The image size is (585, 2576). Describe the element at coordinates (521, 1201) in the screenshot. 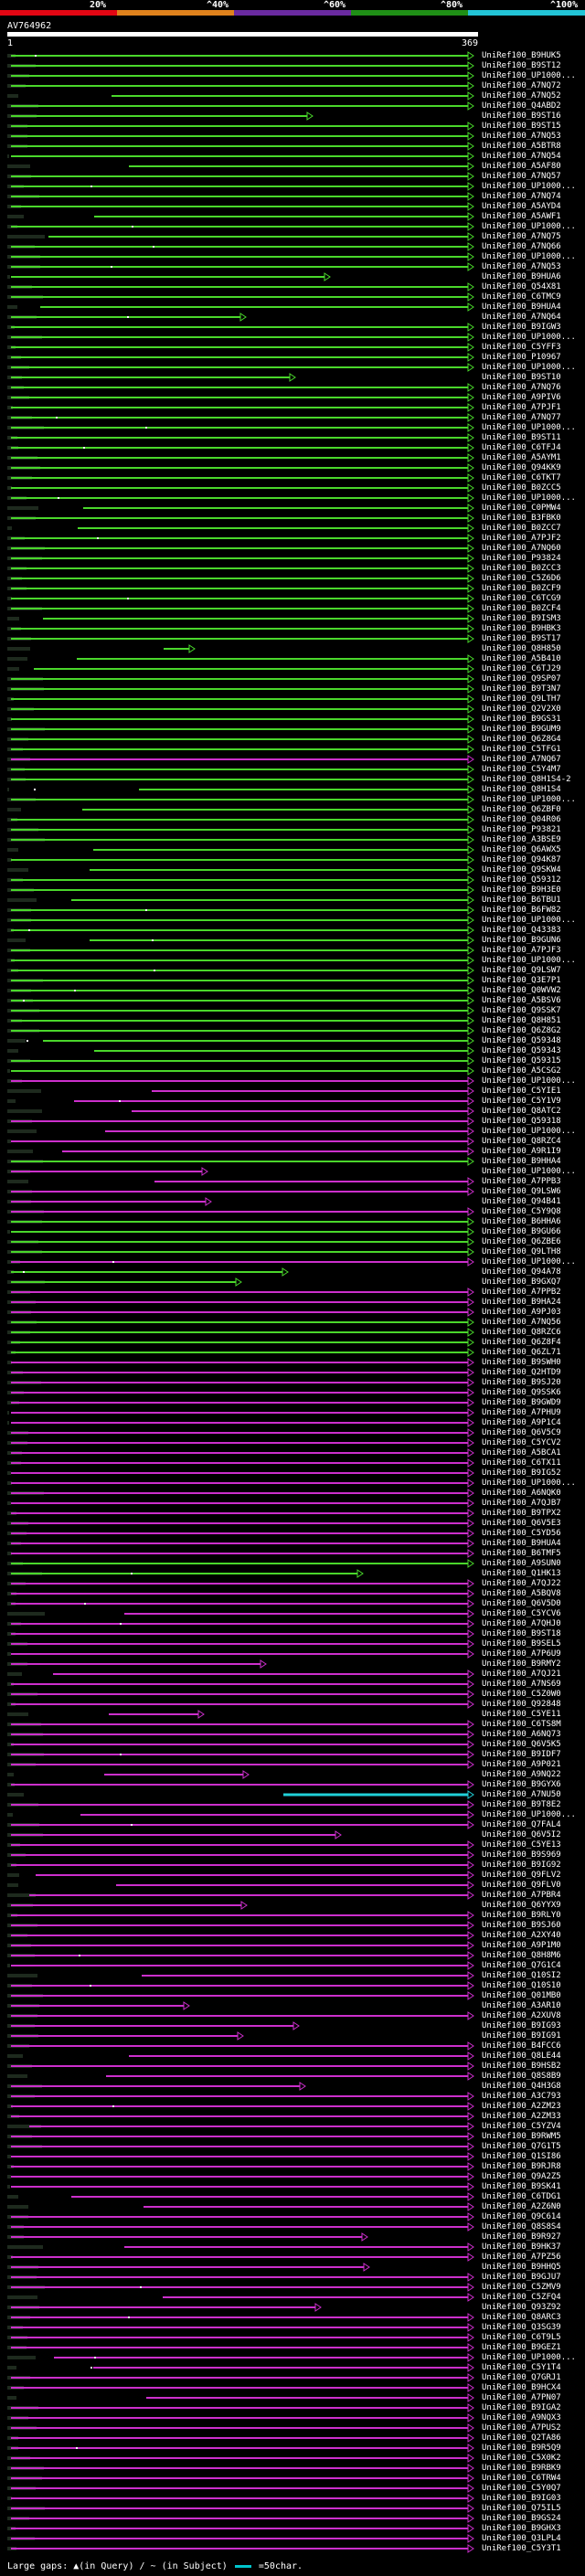

I see `hit-label: UniRef100_Q94B41` at that location.